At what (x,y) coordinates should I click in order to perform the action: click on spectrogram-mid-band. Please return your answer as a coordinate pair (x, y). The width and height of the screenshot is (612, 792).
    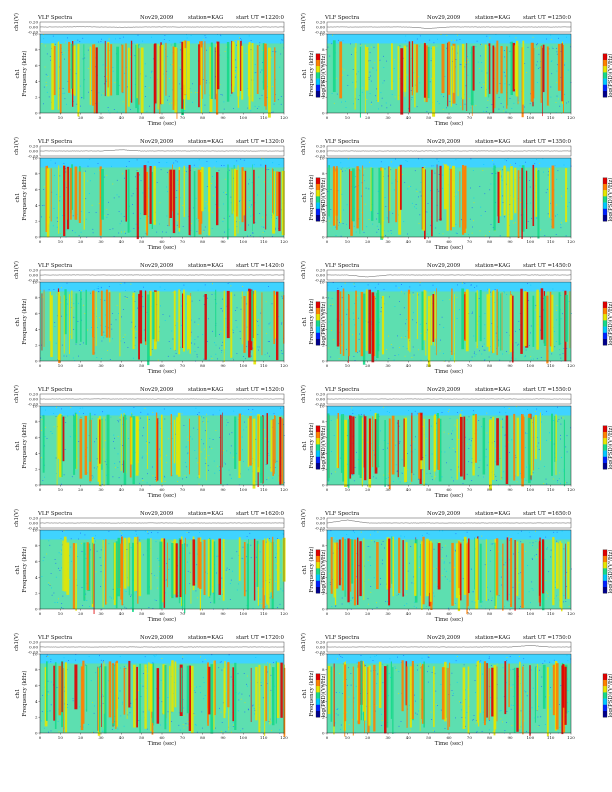
    Looking at the image, I should click on (449, 450).